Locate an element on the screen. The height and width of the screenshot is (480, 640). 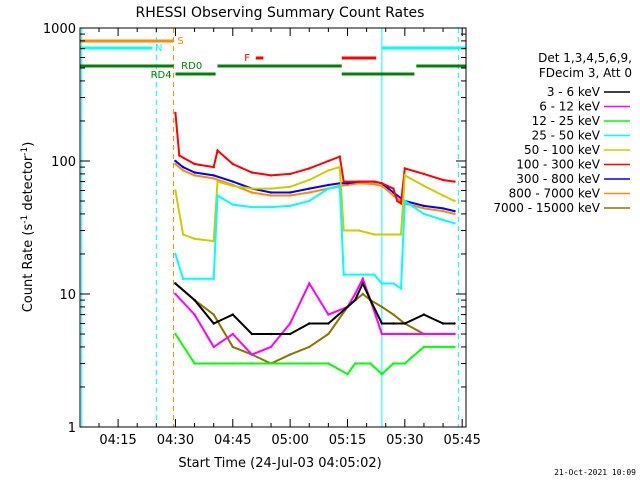
flag-label-f: F is located at coordinates (247, 58).